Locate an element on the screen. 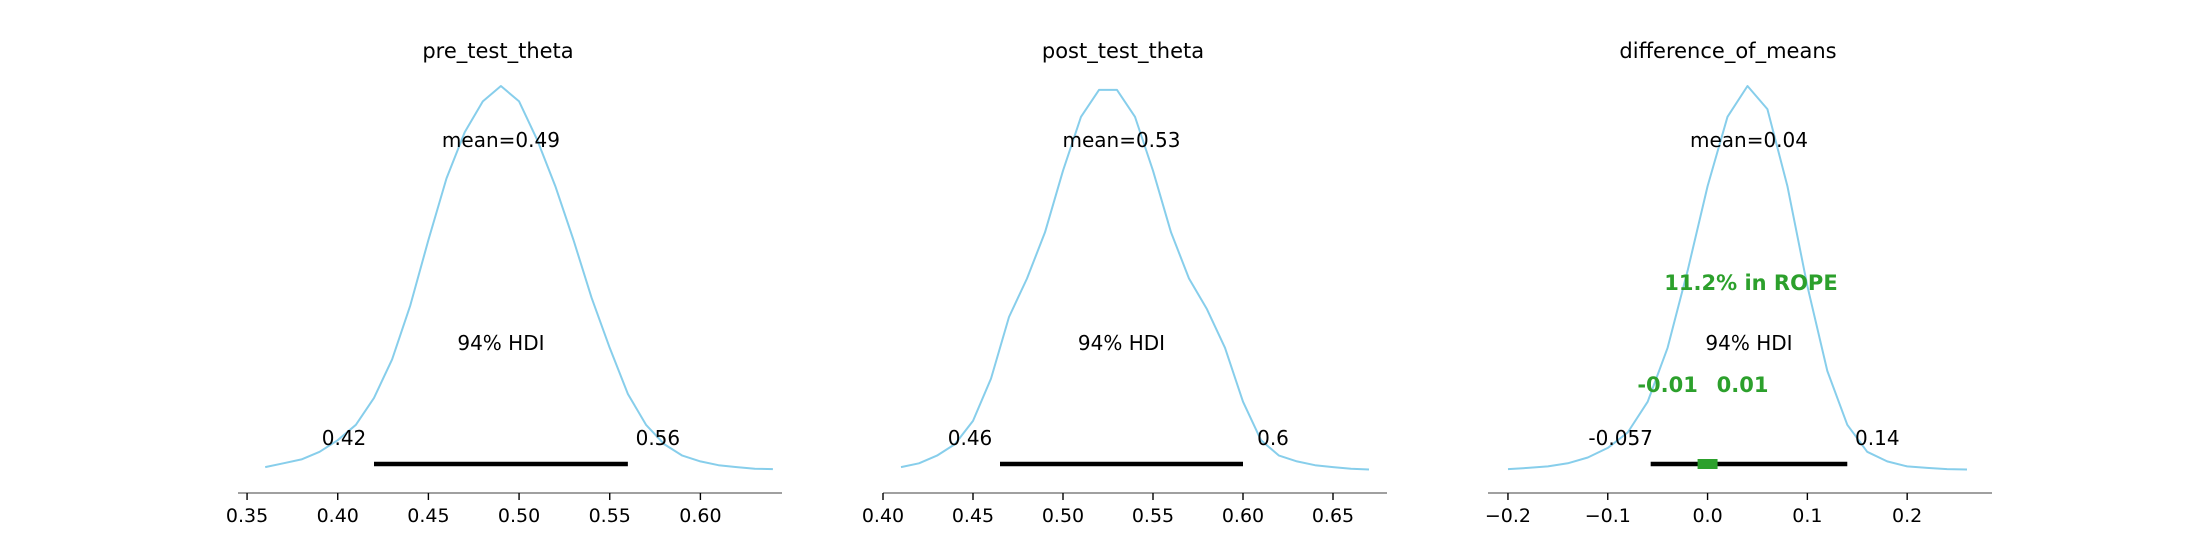 The height and width of the screenshot is (556, 2208). hdi-high-label: 0.14 is located at coordinates (1877, 438).